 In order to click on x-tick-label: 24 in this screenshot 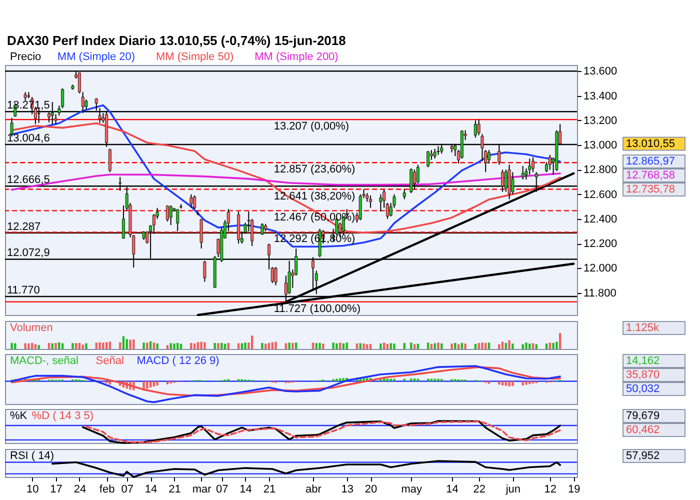, I will do `click(80, 490)`.